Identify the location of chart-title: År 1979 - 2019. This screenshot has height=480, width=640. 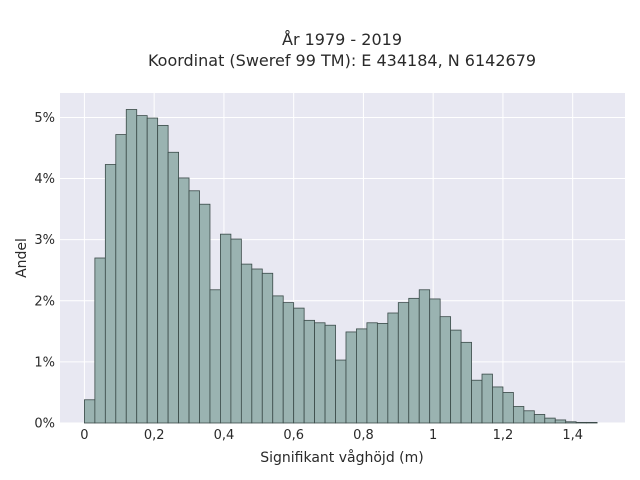
(342, 39).